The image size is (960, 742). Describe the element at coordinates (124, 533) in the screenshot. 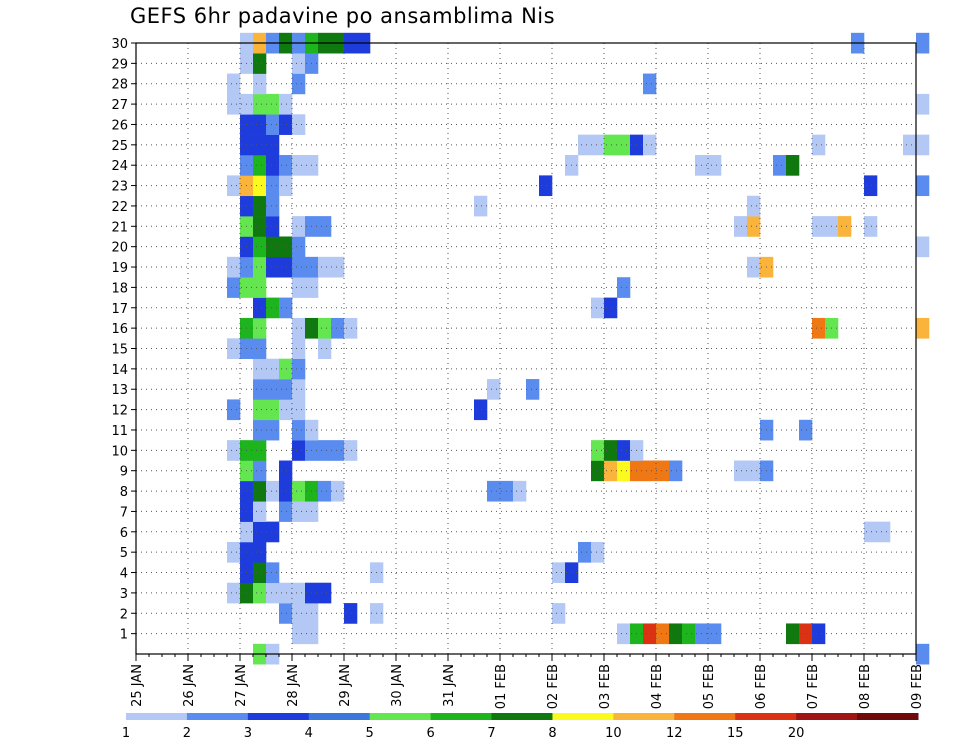

I see `y-tick-label: 6` at that location.